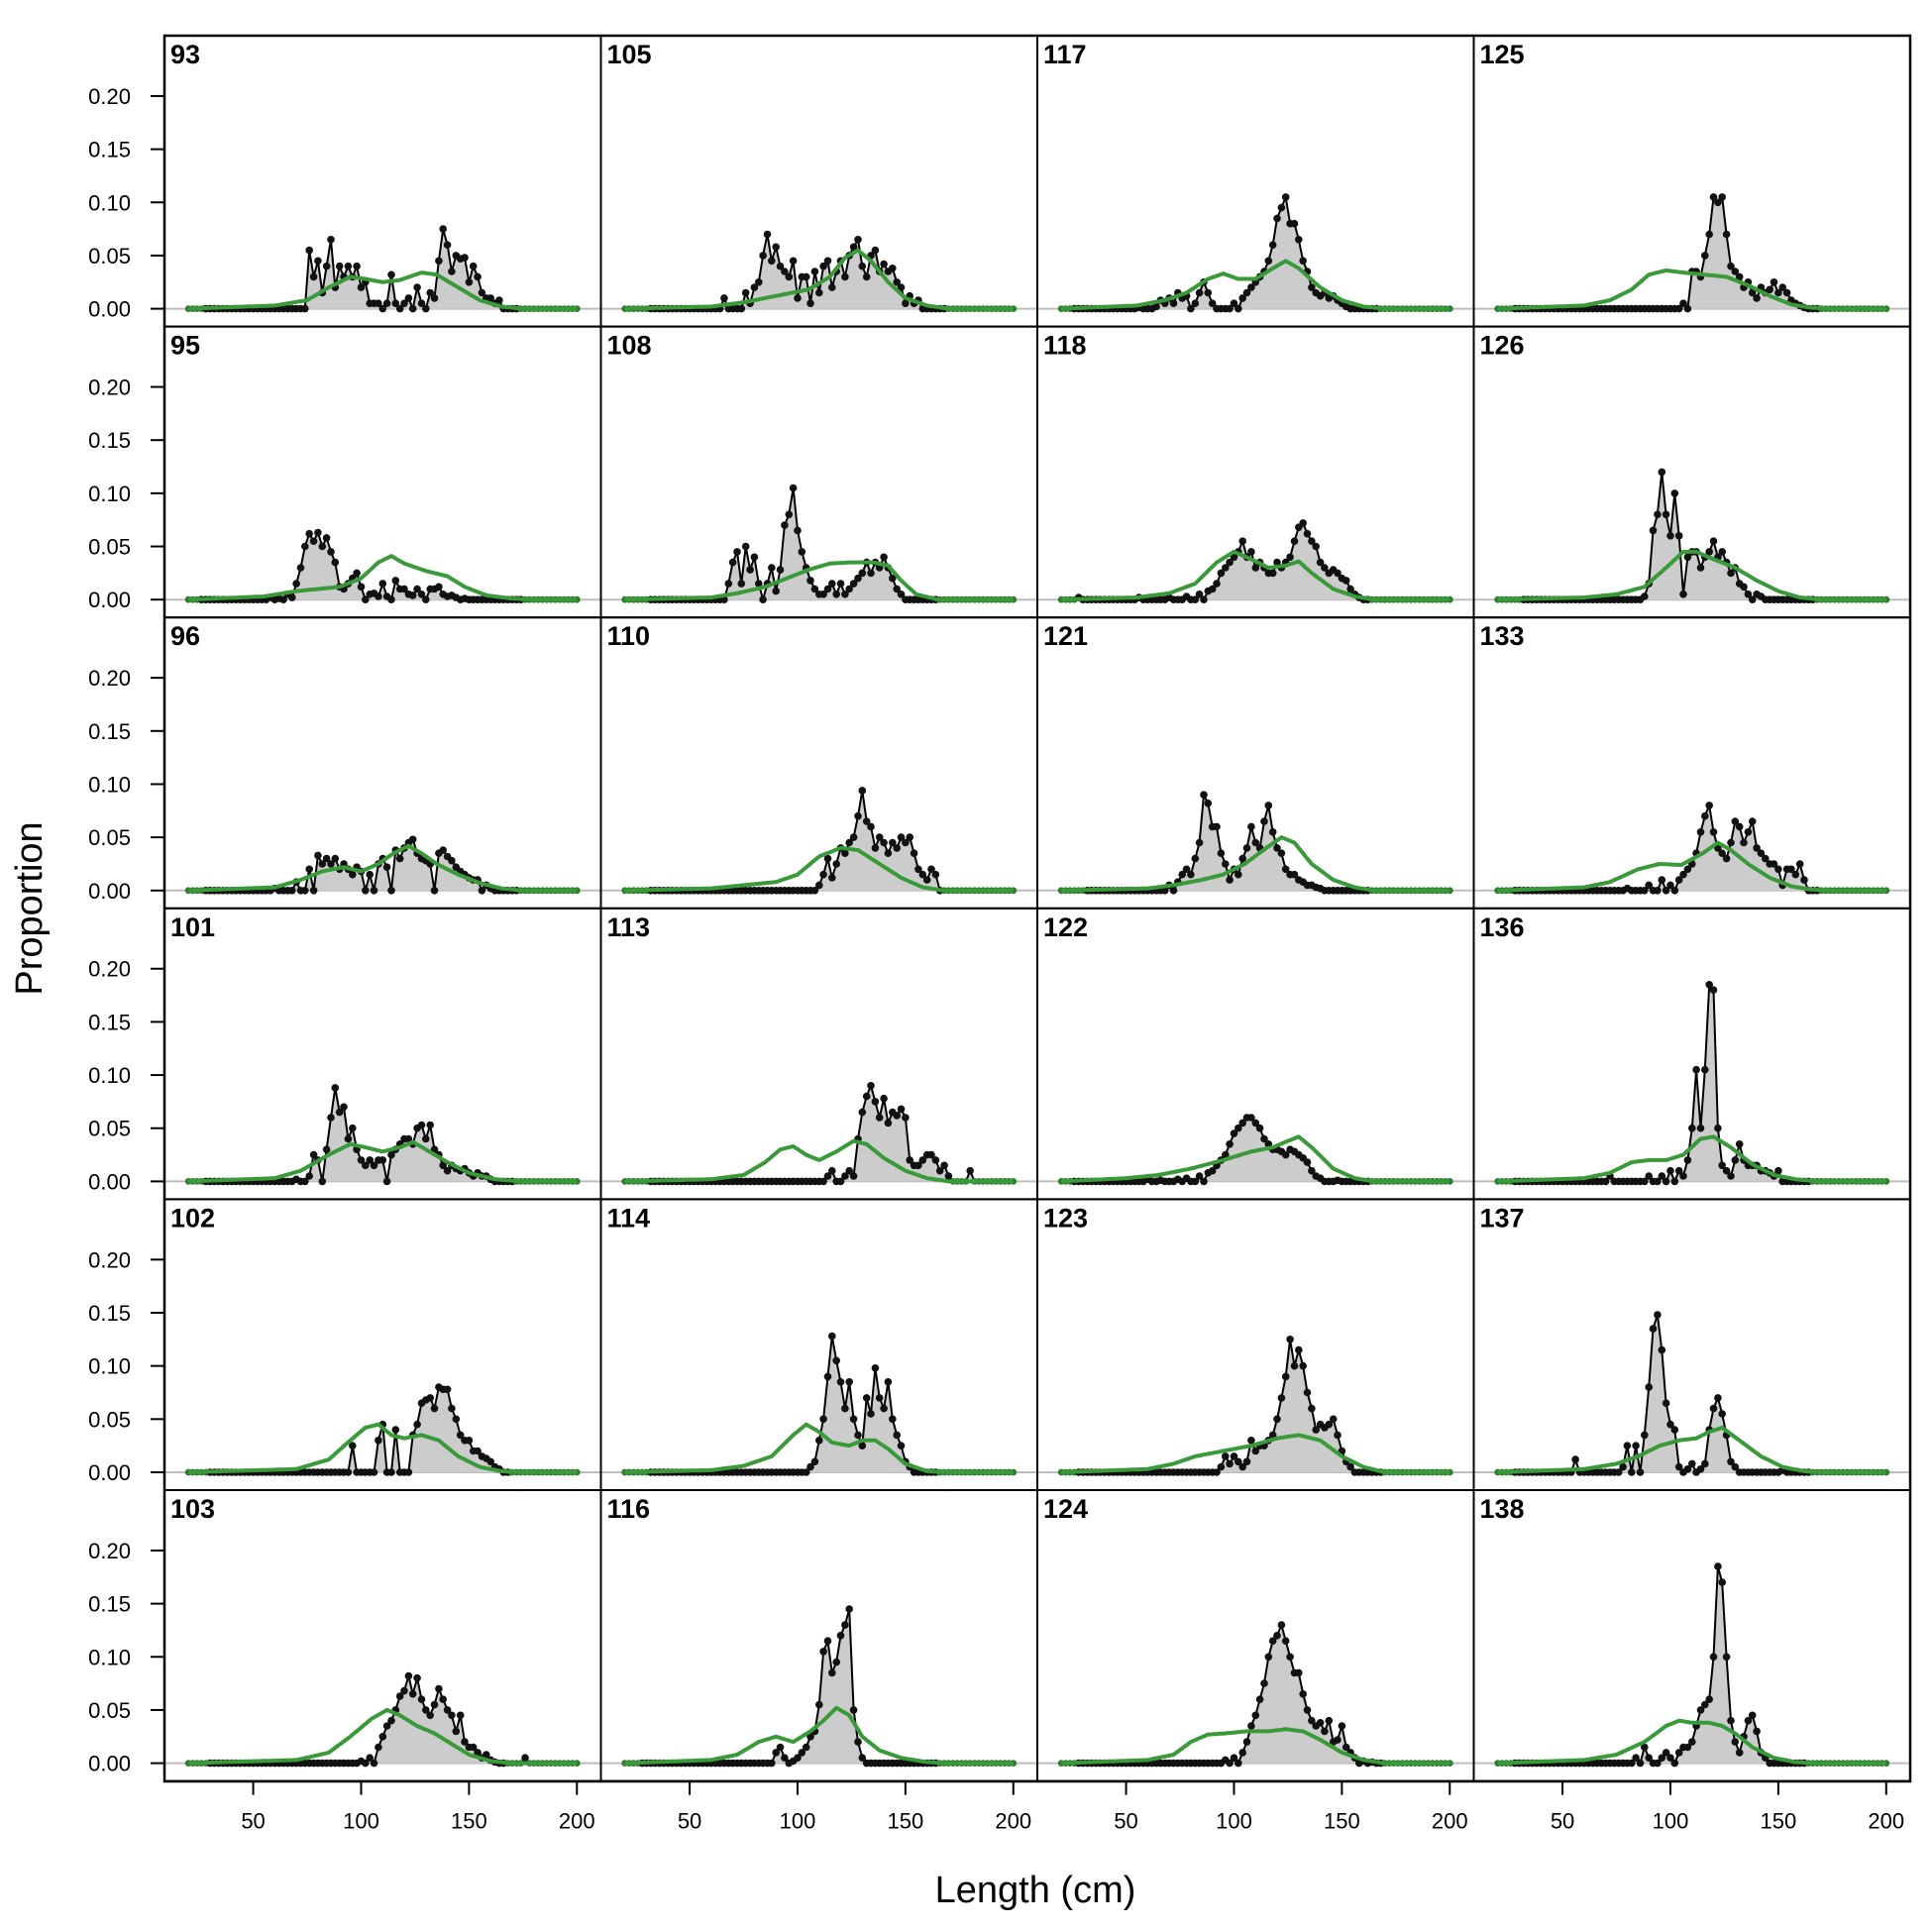 The height and width of the screenshot is (1932, 1932). Describe the element at coordinates (1035, 1891) in the screenshot. I see `x-axis-title: Length (cm)` at that location.